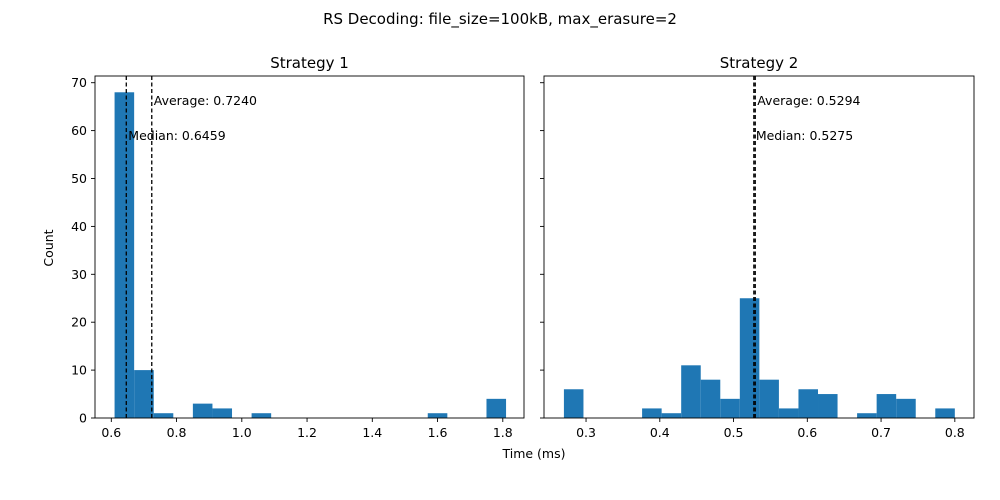 The height and width of the screenshot is (500, 1000). I want to click on y-axis-label: Count, so click(48, 247).